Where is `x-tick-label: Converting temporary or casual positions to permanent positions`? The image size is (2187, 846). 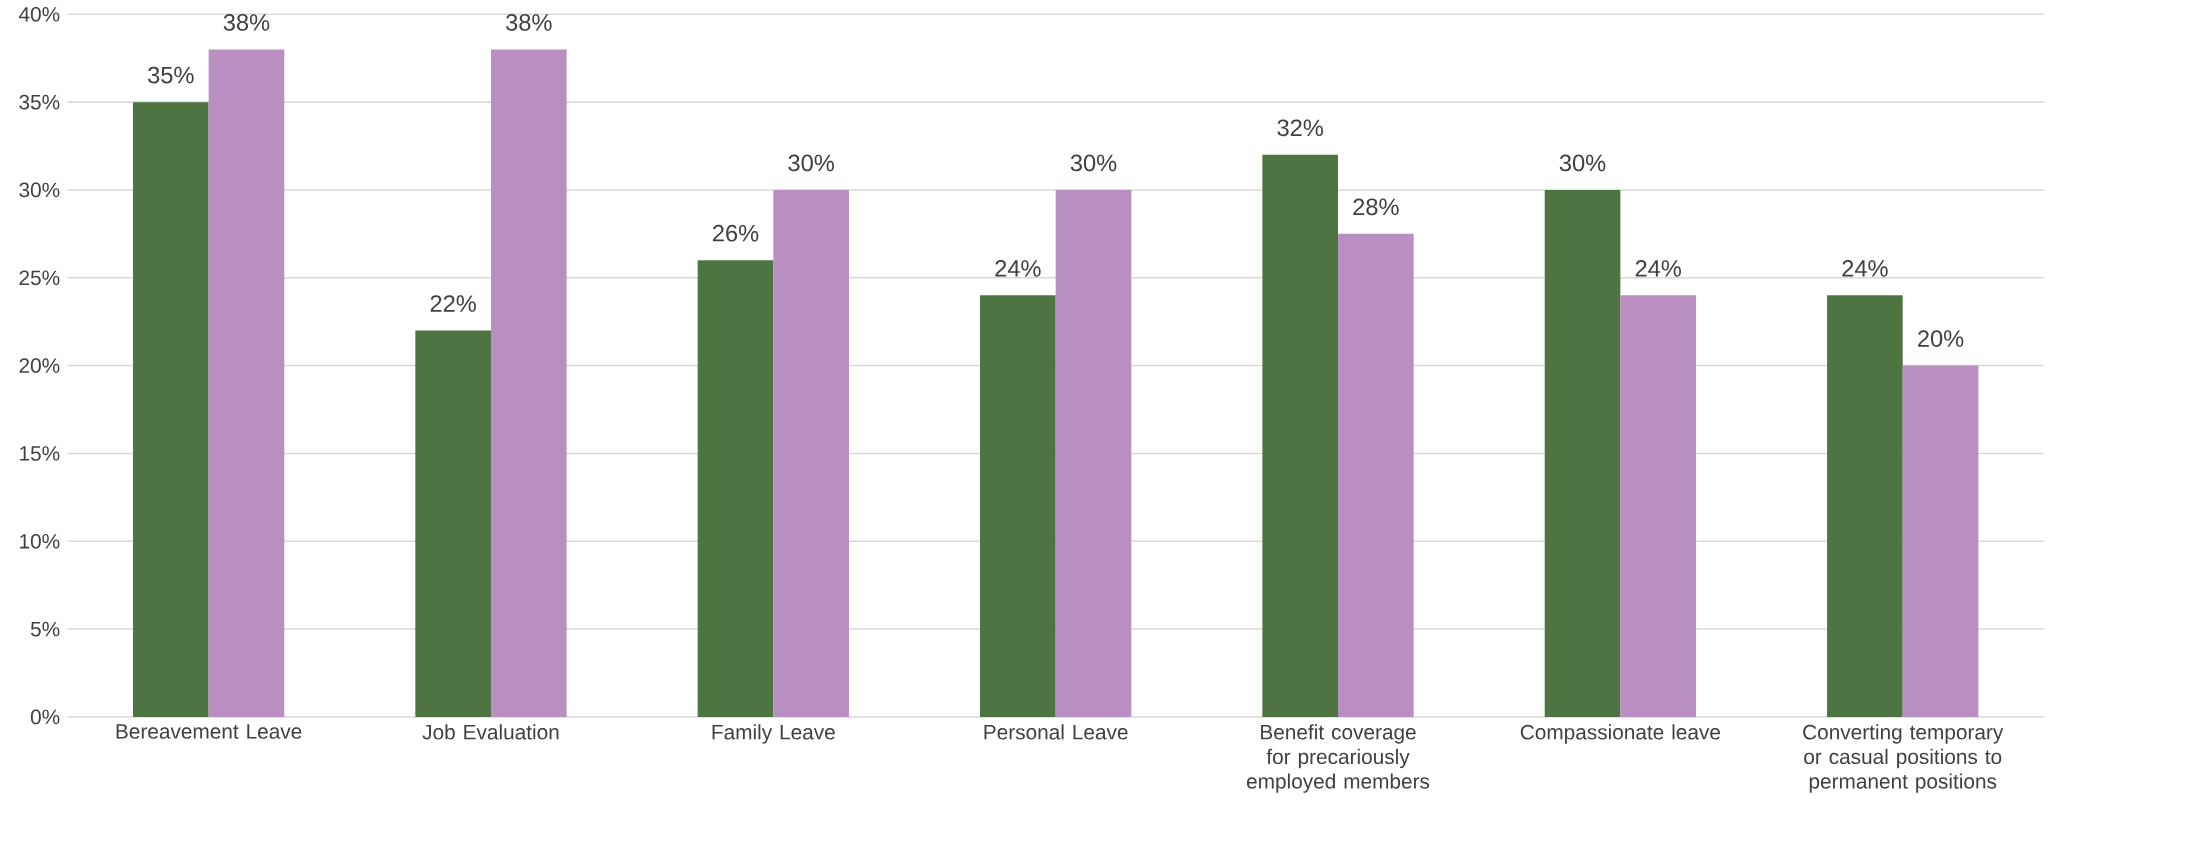 x-tick-label: Converting temporary or casual positions to permanent positions is located at coordinates (1903, 759).